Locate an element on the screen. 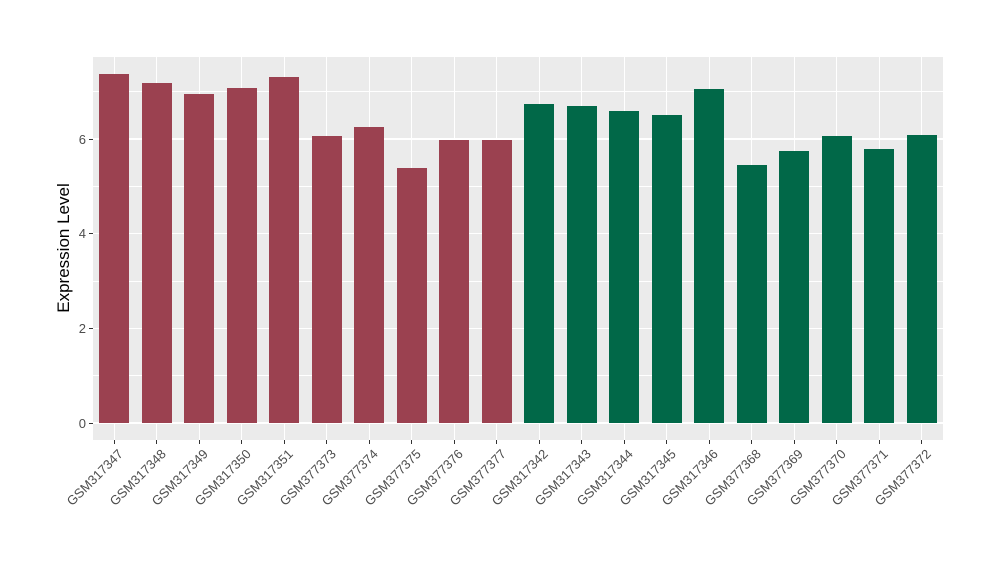 This screenshot has height=580, width=1000. y-tick-label: 0 is located at coordinates (82, 423).